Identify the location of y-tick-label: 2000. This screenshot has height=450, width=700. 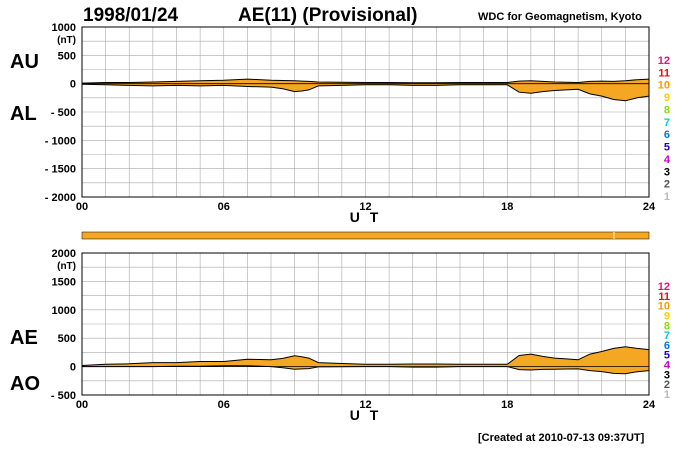
(64, 254).